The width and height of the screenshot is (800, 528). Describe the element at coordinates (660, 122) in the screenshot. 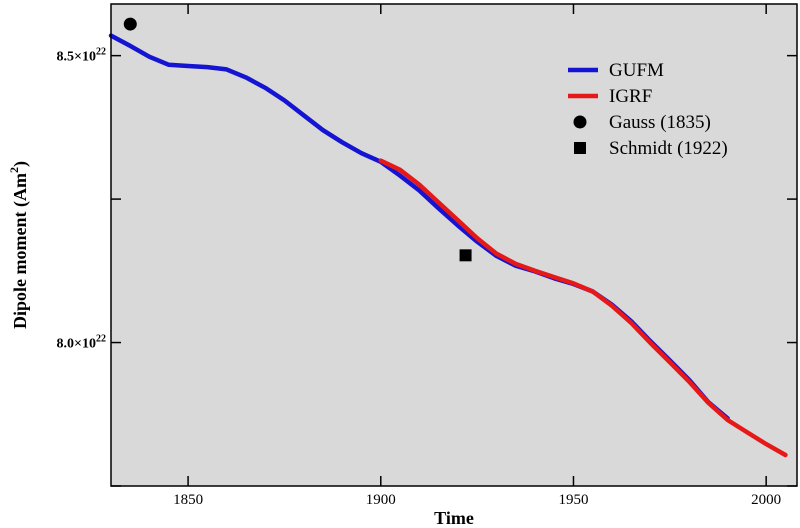

I see `legend-label-gauss-1835: Gauss (1835)` at that location.